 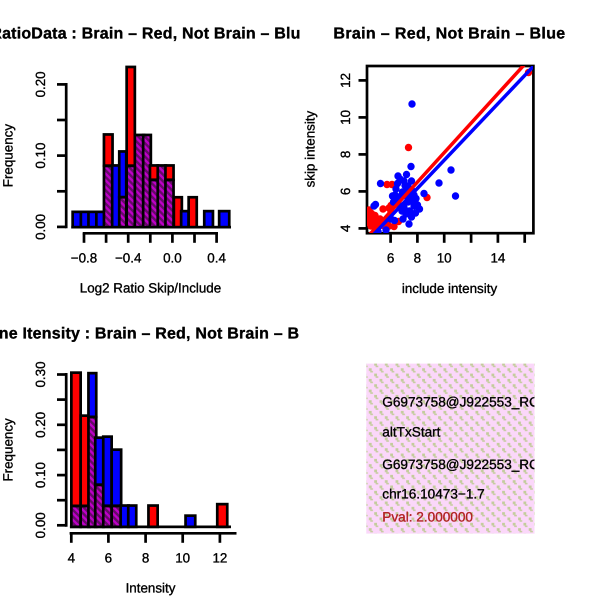 I want to click on svg-text: Brain – Red, Not Brain – Blue, so click(x=449, y=34).